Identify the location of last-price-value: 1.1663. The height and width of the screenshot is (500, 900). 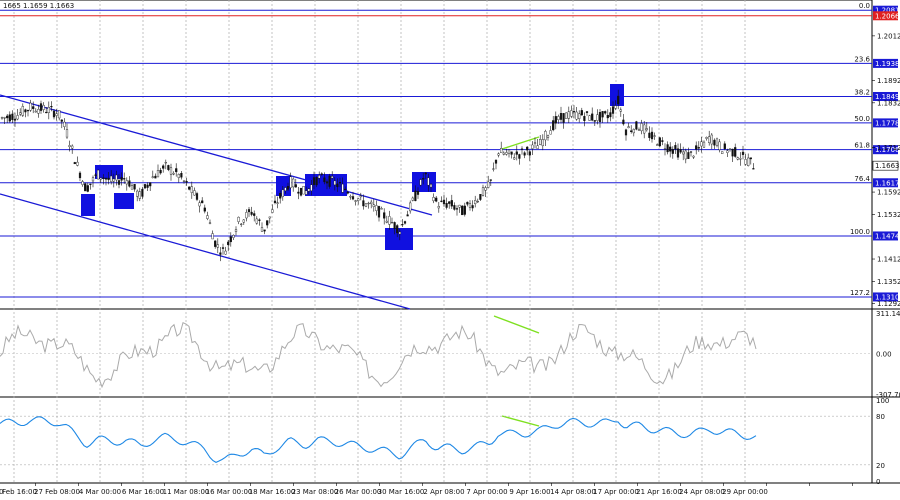
(887, 166).